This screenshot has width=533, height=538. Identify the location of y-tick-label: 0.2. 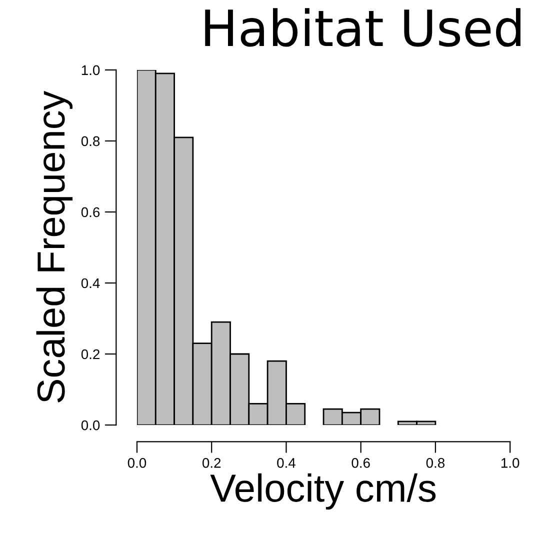
(90, 354).